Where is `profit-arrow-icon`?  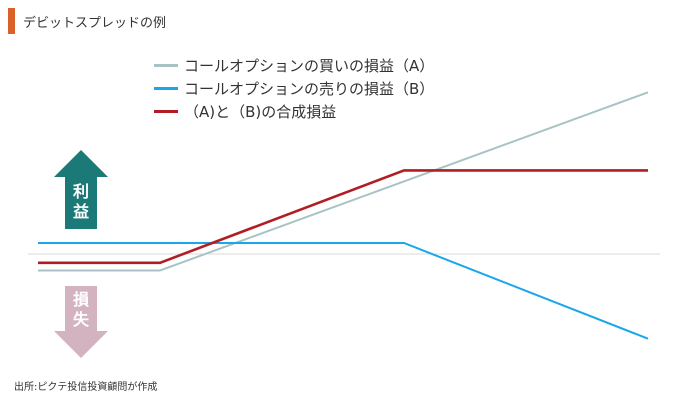
profit-arrow-icon is located at coordinates (81, 189).